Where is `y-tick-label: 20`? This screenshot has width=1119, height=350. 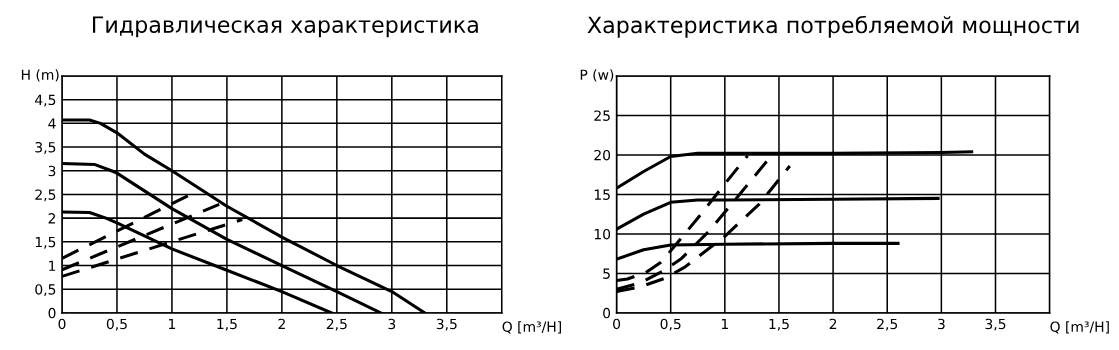 y-tick-label: 20 is located at coordinates (602, 155).